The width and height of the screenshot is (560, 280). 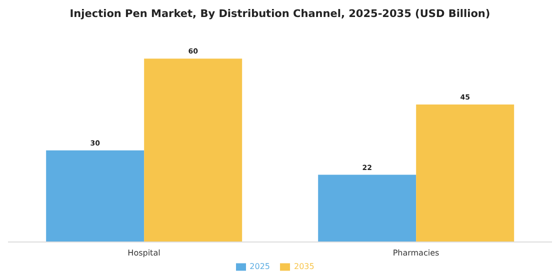 What do you see at coordinates (260, 267) in the screenshot?
I see `legend-label: 2025` at bounding box center [260, 267].